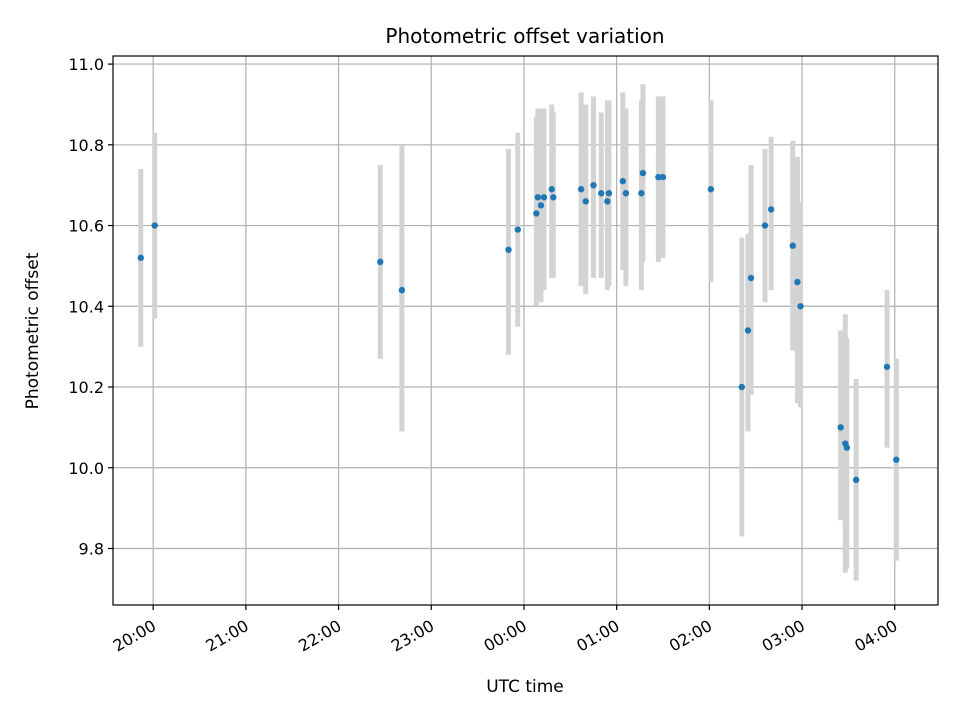  What do you see at coordinates (86, 145) in the screenshot?
I see `y-tick-label: 10.8` at bounding box center [86, 145].